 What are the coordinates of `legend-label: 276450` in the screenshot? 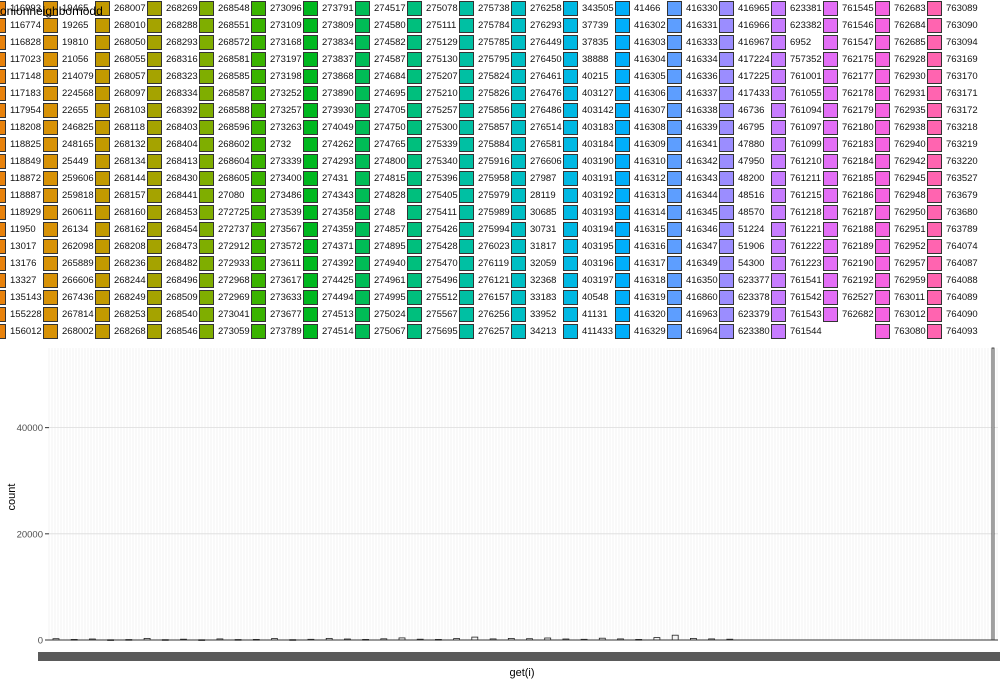 It's located at (546, 59).